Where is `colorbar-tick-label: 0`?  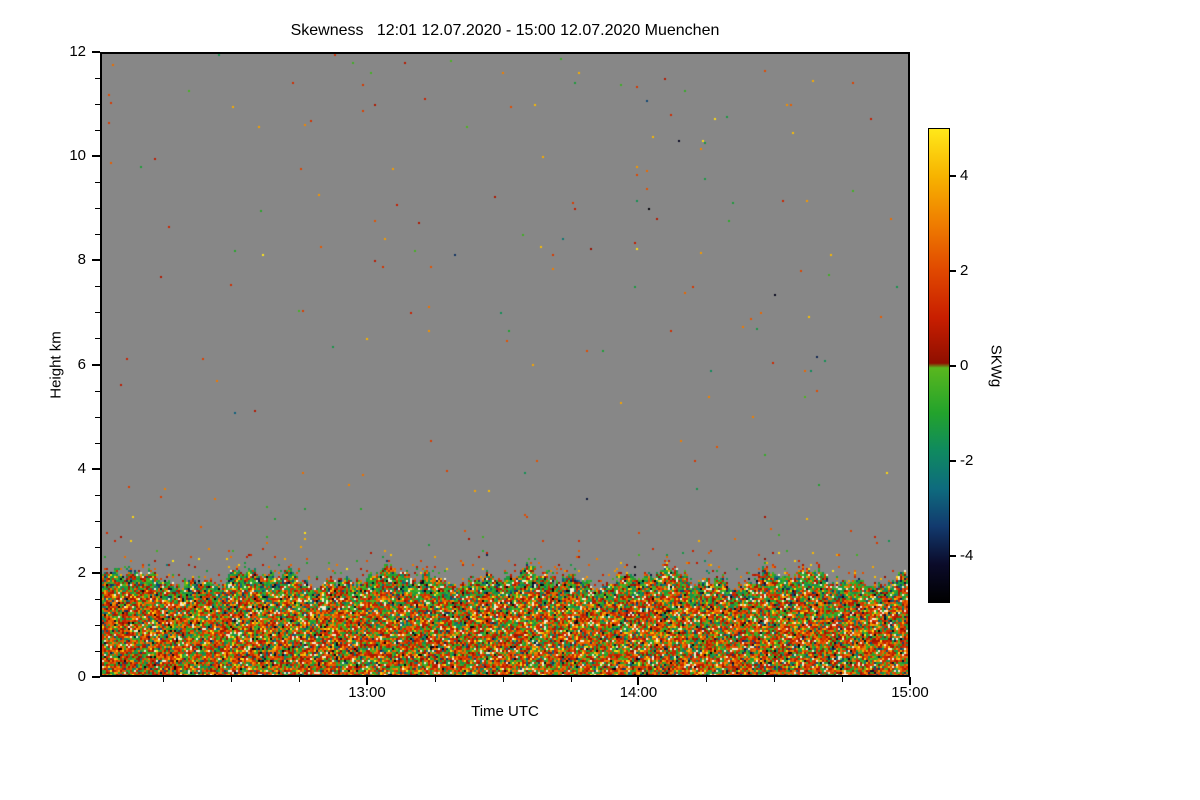 colorbar-tick-label: 0 is located at coordinates (964, 365).